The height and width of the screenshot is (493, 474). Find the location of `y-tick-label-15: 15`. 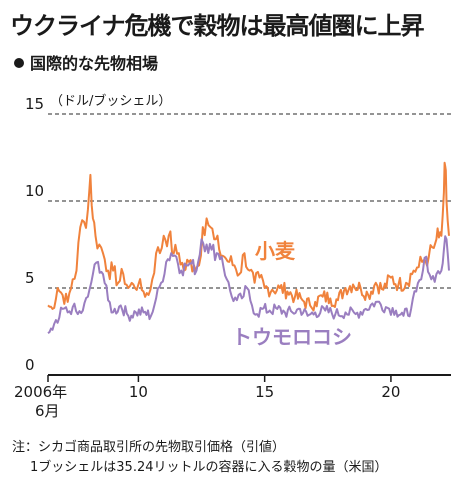

y-tick-label-15: 15 is located at coordinates (34, 104).